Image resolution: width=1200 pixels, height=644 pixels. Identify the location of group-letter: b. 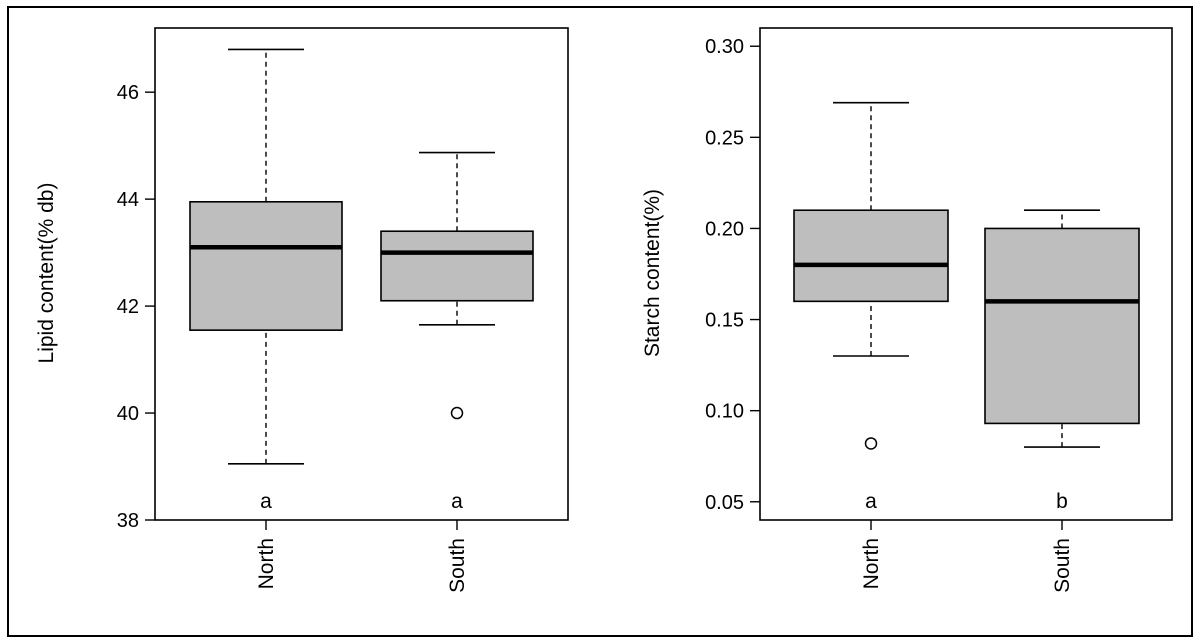
(1062, 501).